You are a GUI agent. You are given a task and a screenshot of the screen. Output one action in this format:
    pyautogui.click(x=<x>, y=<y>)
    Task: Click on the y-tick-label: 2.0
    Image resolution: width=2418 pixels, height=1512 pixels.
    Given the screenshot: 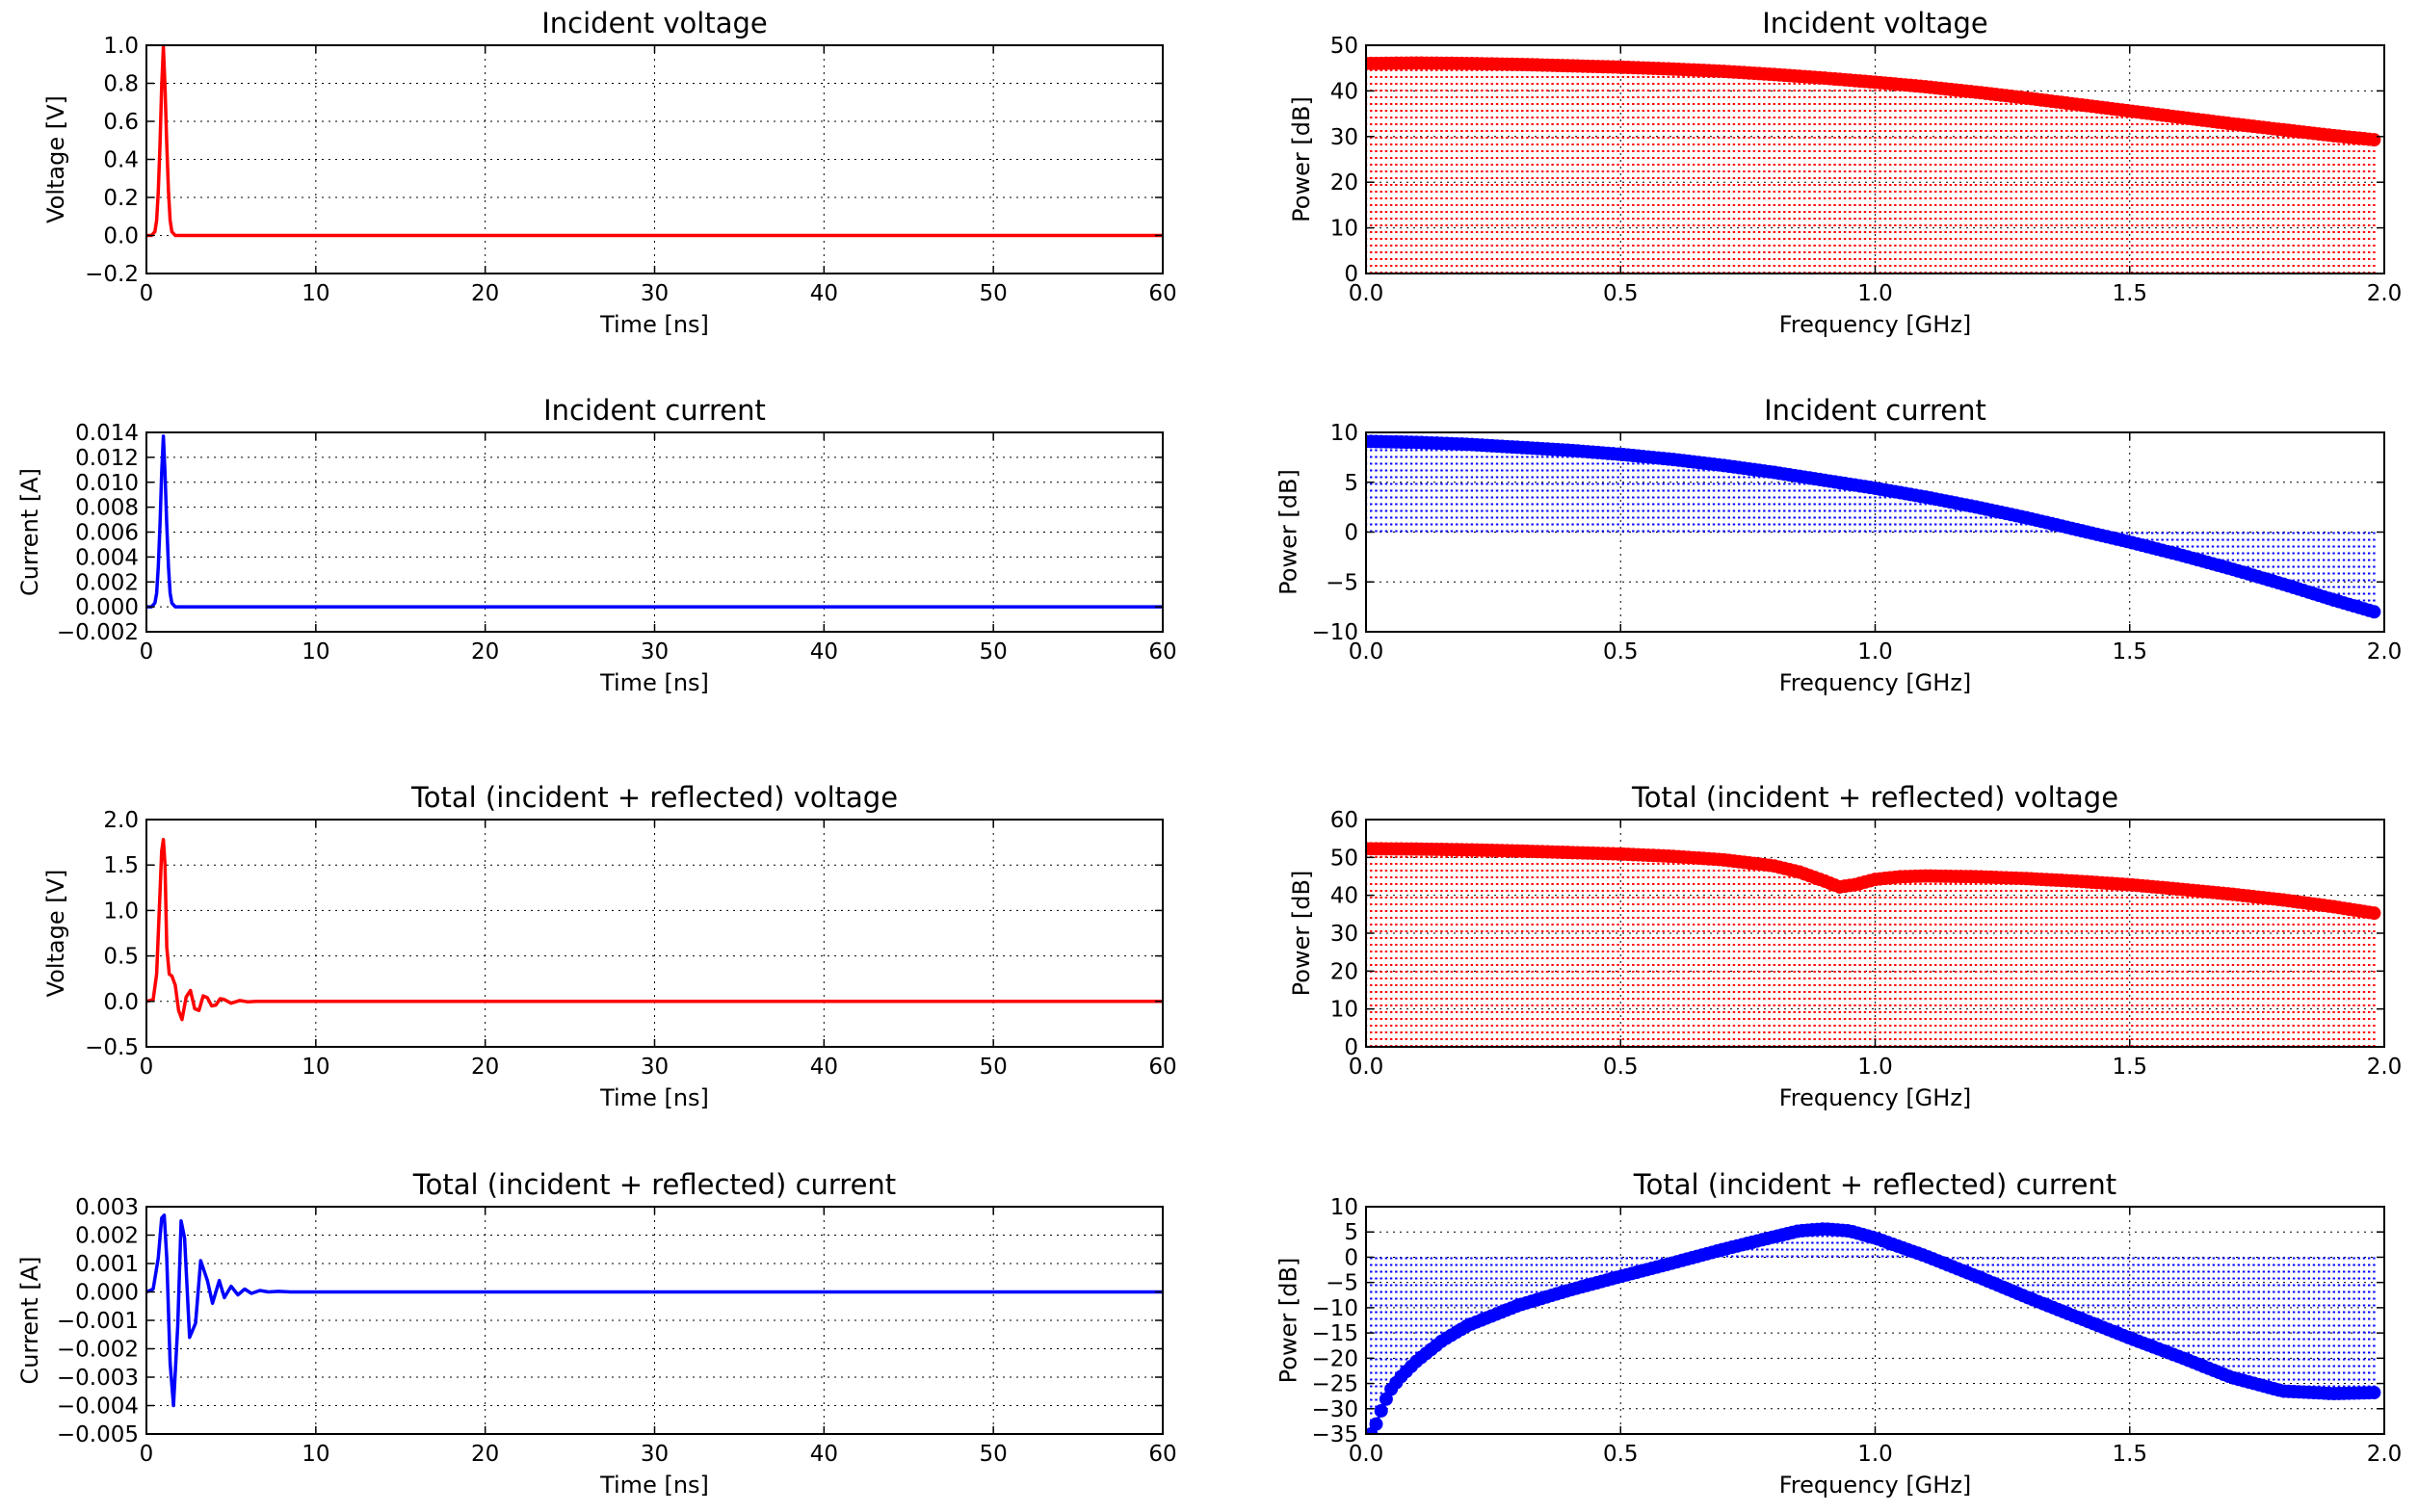 What is the action you would take?
    pyautogui.click(x=121, y=820)
    